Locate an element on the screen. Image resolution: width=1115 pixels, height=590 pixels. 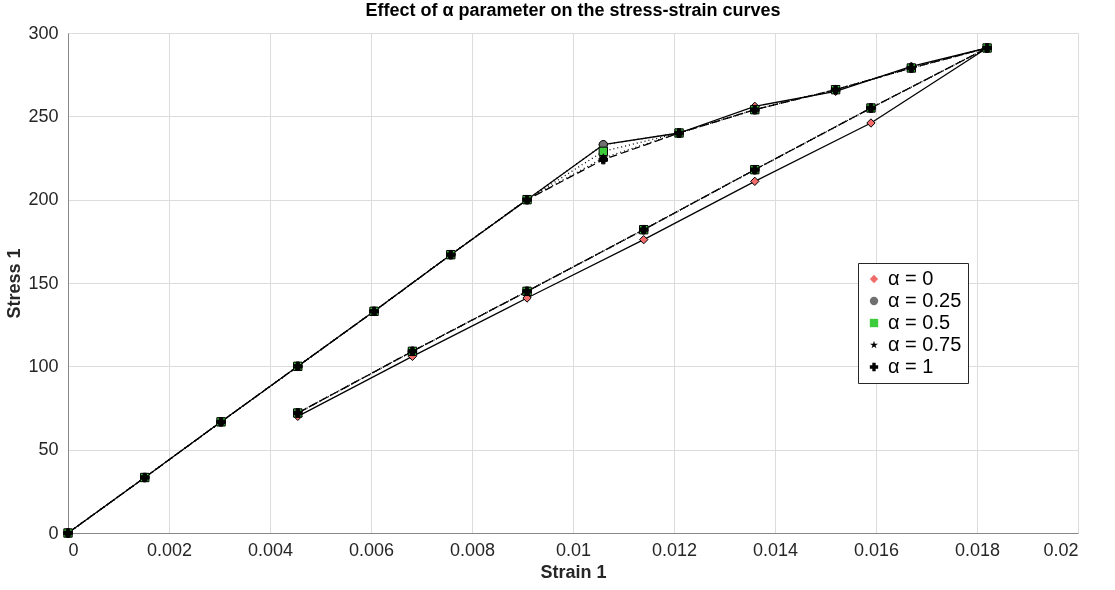
y-tick-label: 300 is located at coordinates (43, 32).